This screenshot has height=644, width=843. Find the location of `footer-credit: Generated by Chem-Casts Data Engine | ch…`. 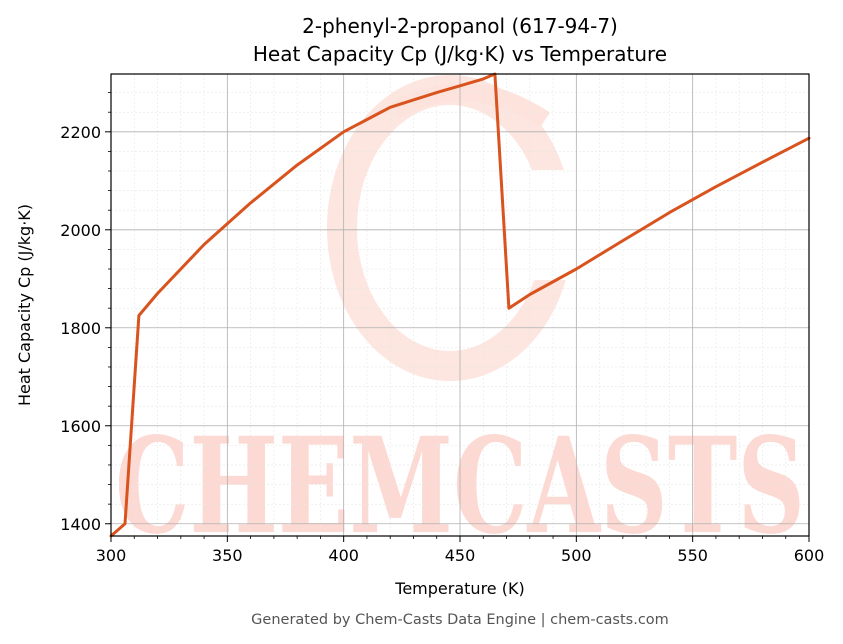

footer-credit: Generated by Chem-Casts Data Engine | ch… is located at coordinates (460, 620).